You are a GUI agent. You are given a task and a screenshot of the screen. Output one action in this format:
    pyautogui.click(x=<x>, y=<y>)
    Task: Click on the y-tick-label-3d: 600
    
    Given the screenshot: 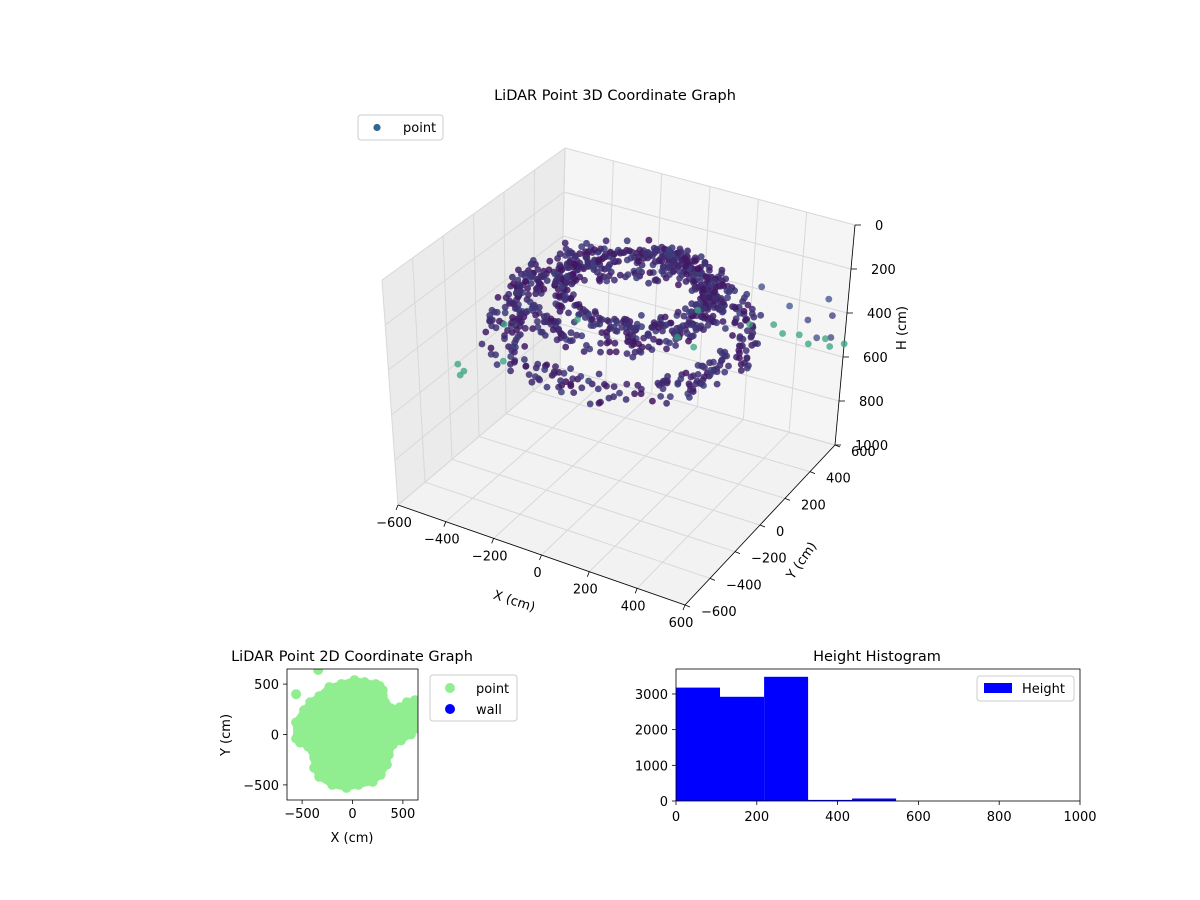 What is the action you would take?
    pyautogui.click(x=863, y=452)
    